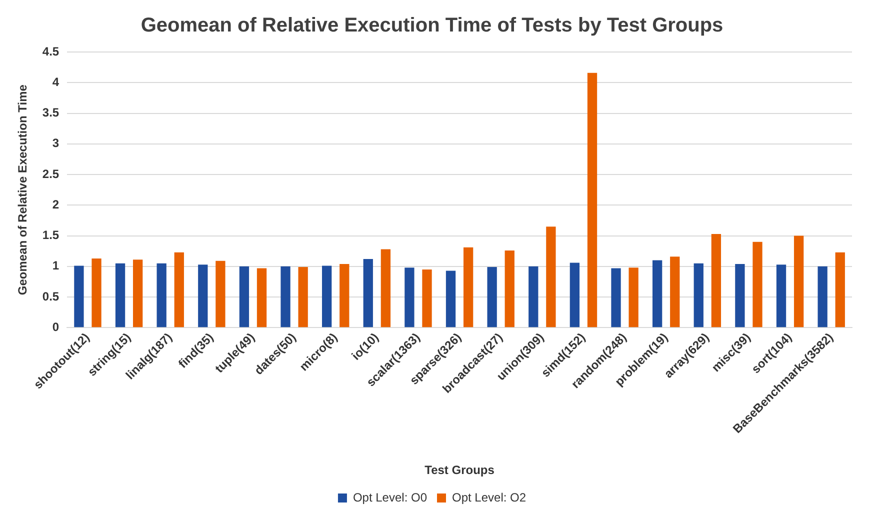 This screenshot has width=870, height=526. What do you see at coordinates (56, 143) in the screenshot?
I see `y-tick-label: 3` at bounding box center [56, 143].